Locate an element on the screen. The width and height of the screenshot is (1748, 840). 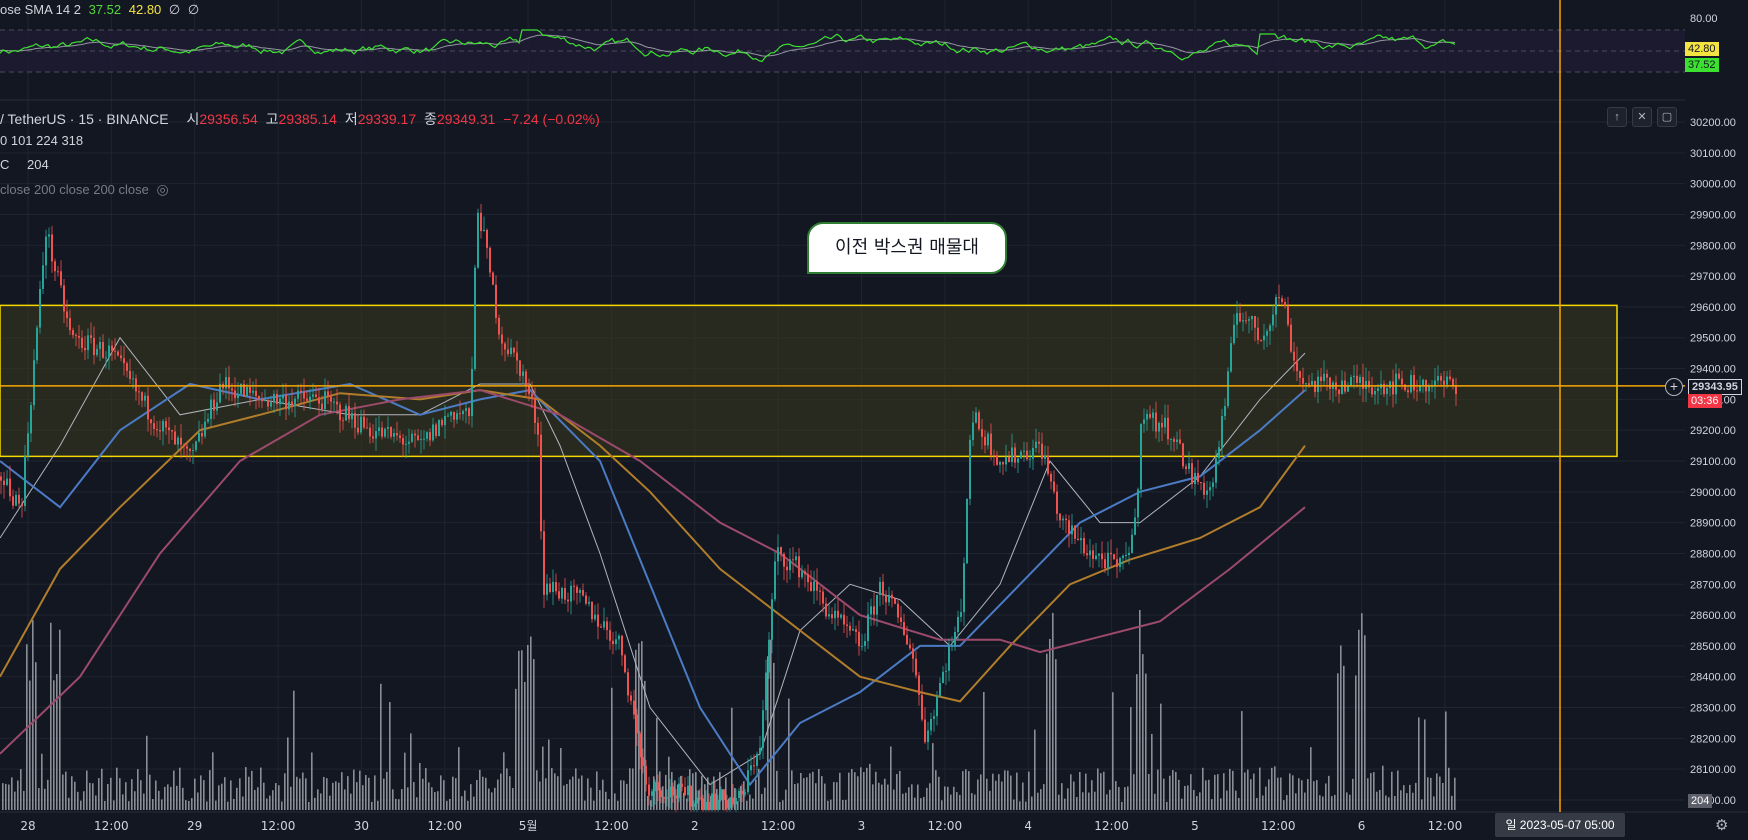
x-axis-bg is located at coordinates (874, 826).